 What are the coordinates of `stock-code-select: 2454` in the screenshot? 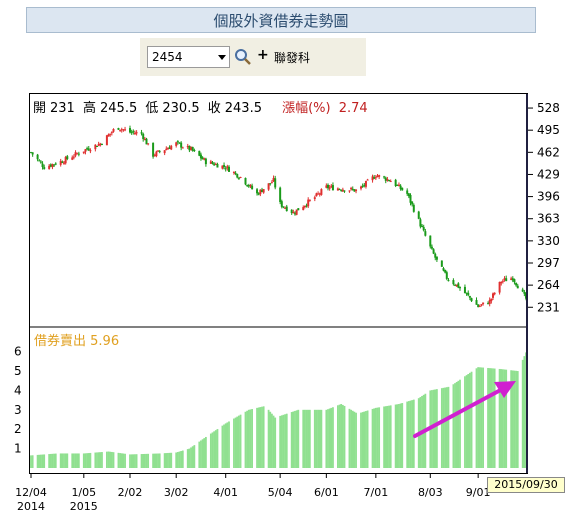 It's located at (188, 57).